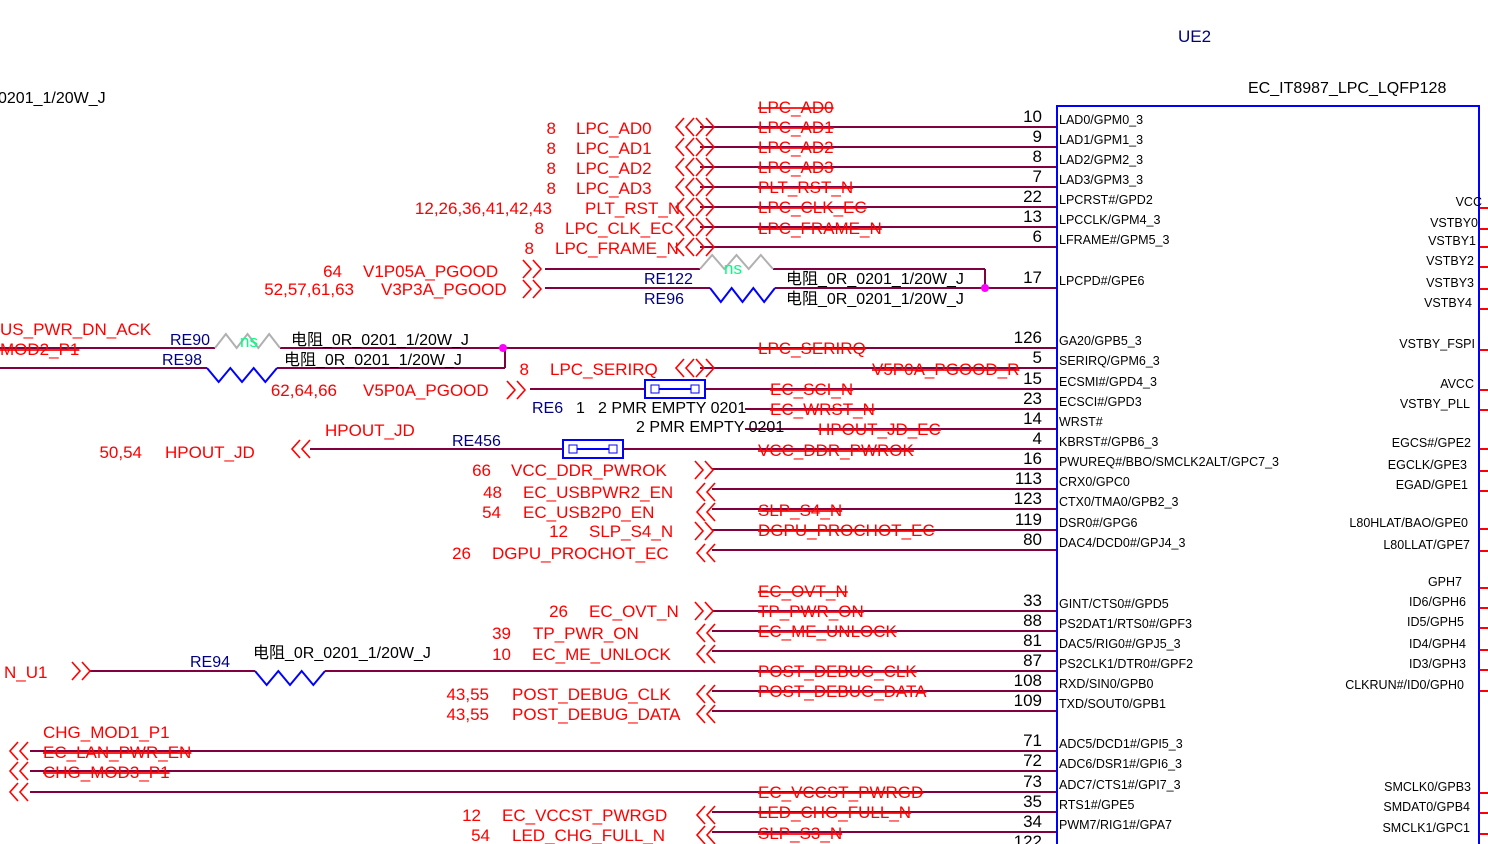  Describe the element at coordinates (491, 512) in the screenshot. I see `offpage-page-ref: 54` at that location.